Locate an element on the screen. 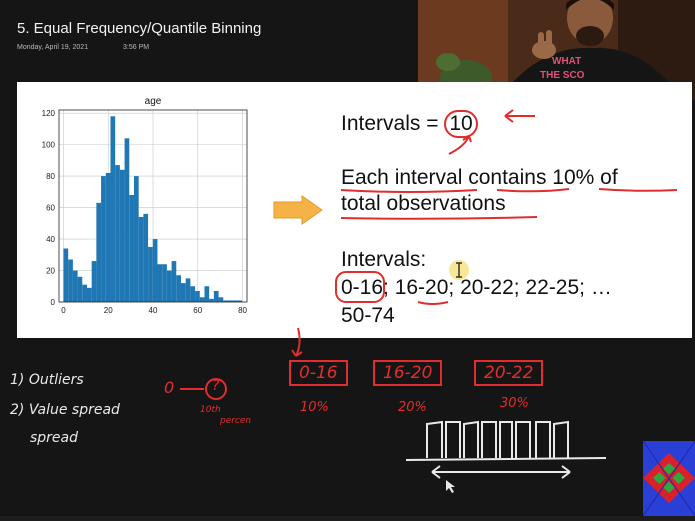 The image size is (695, 521). percent-30: 30% is located at coordinates (514, 403).